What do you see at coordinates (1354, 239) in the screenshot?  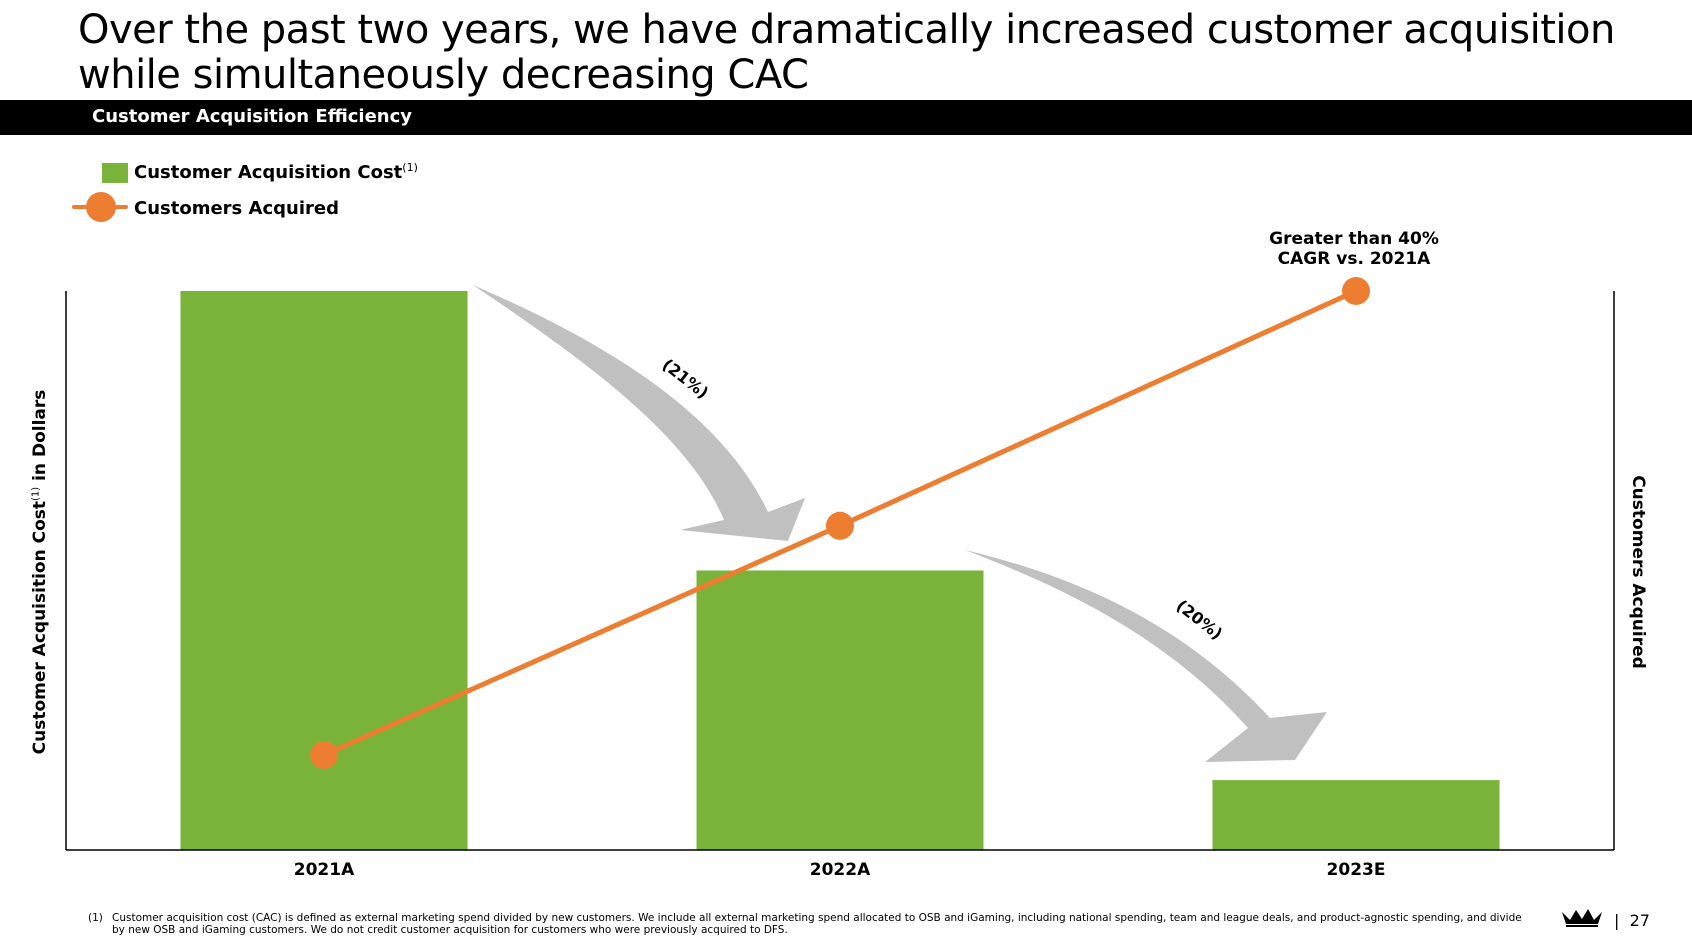 I see `cagr-annotation-line1: Greater than 40%` at bounding box center [1354, 239].